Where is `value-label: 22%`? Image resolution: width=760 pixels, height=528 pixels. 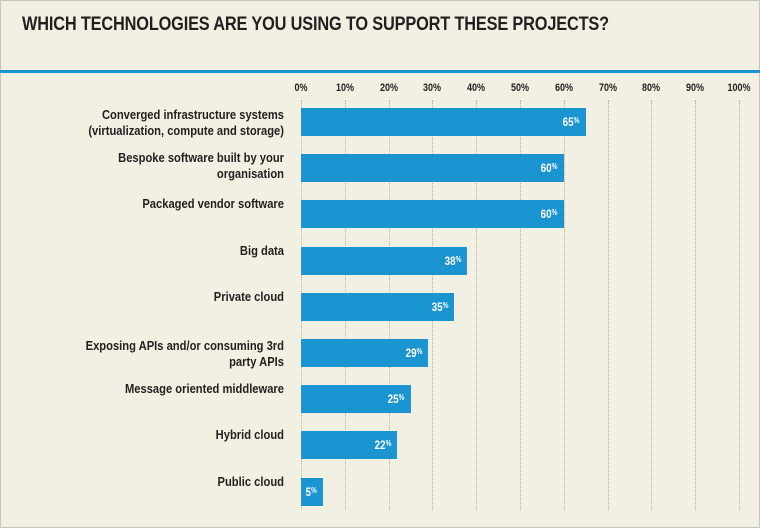 value-label: 22% is located at coordinates (383, 445).